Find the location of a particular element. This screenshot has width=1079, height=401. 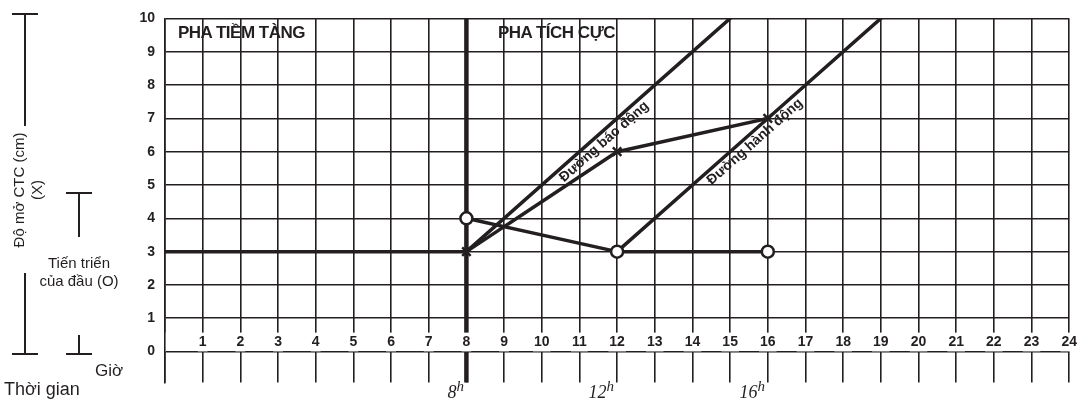

x-tick-label: 18 is located at coordinates (843, 340).